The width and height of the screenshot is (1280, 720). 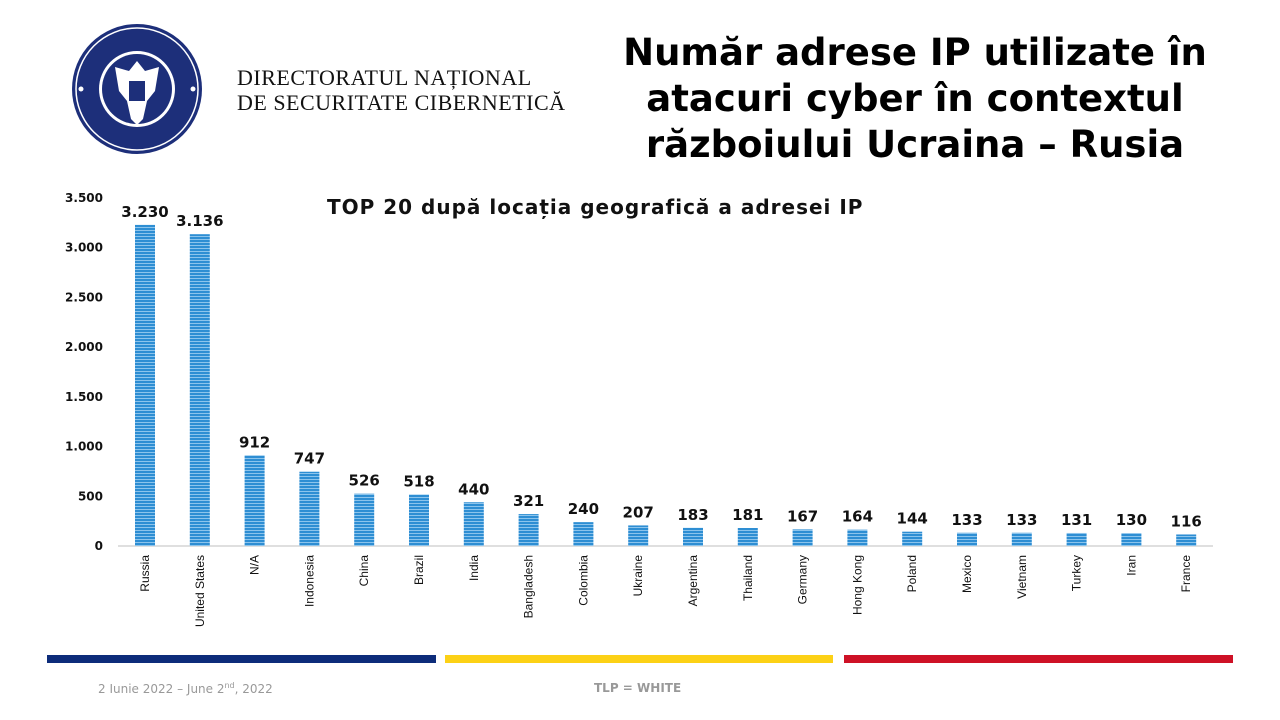 What do you see at coordinates (528, 530) in the screenshot?
I see `bar-bangladesh` at bounding box center [528, 530].